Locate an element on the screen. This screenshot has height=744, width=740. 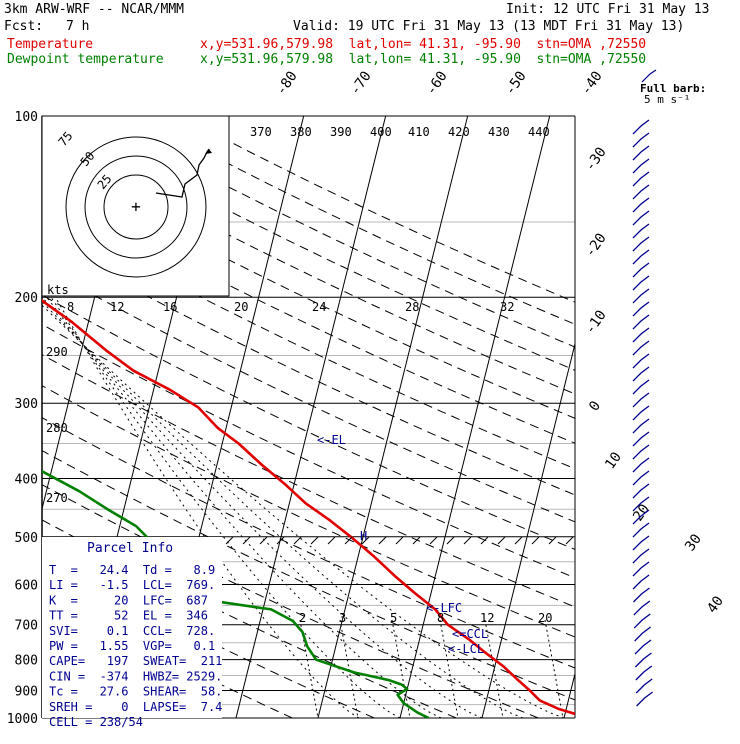
isotherm-label: 20 is located at coordinates (641, 512).